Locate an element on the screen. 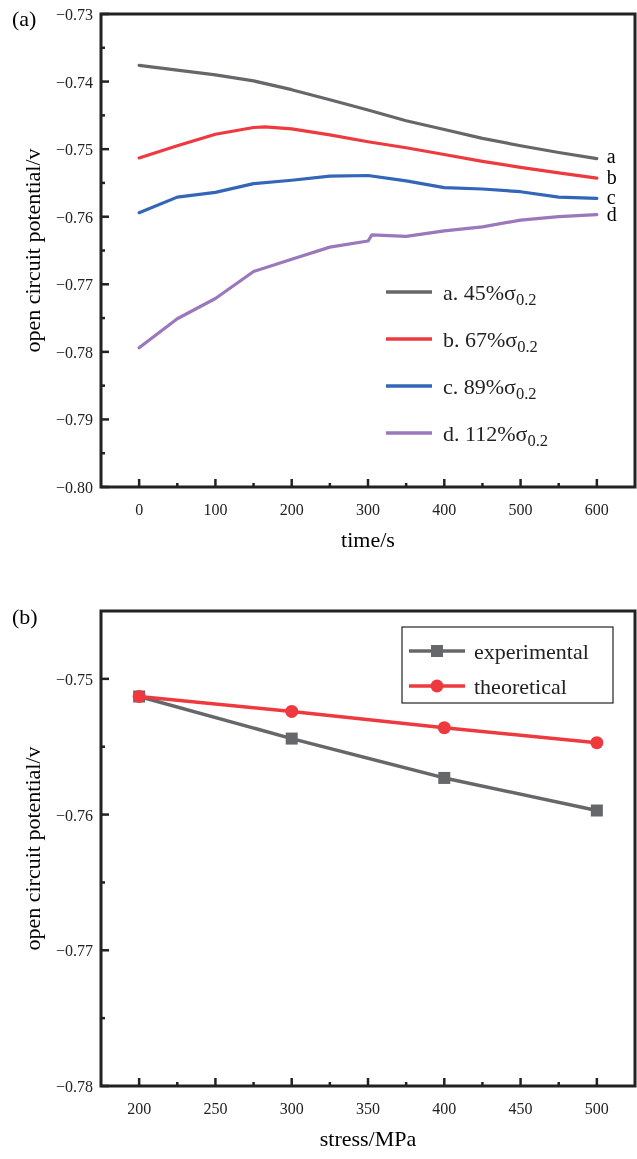 The image size is (637, 1159). x-axis-title: time/s is located at coordinates (368, 539).